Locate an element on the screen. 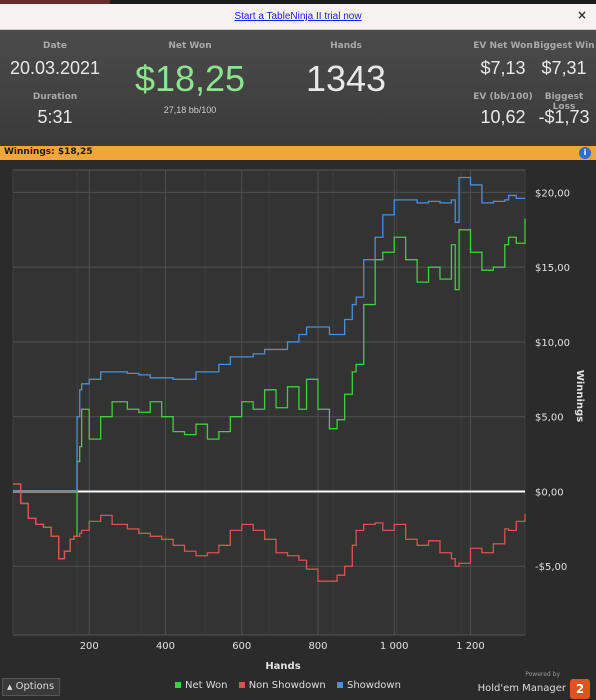 The height and width of the screenshot is (700, 596). powered-by: Powered by Hold'em Manager 2 is located at coordinates (534, 685).